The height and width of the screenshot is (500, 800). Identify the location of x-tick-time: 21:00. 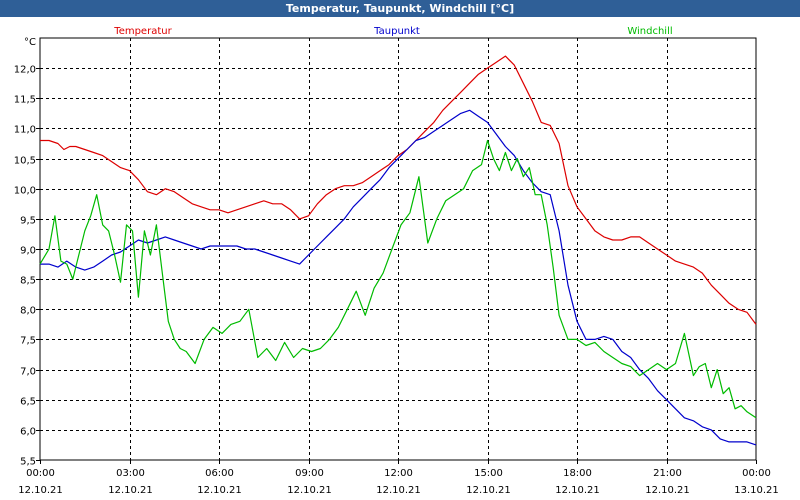
(667, 473).